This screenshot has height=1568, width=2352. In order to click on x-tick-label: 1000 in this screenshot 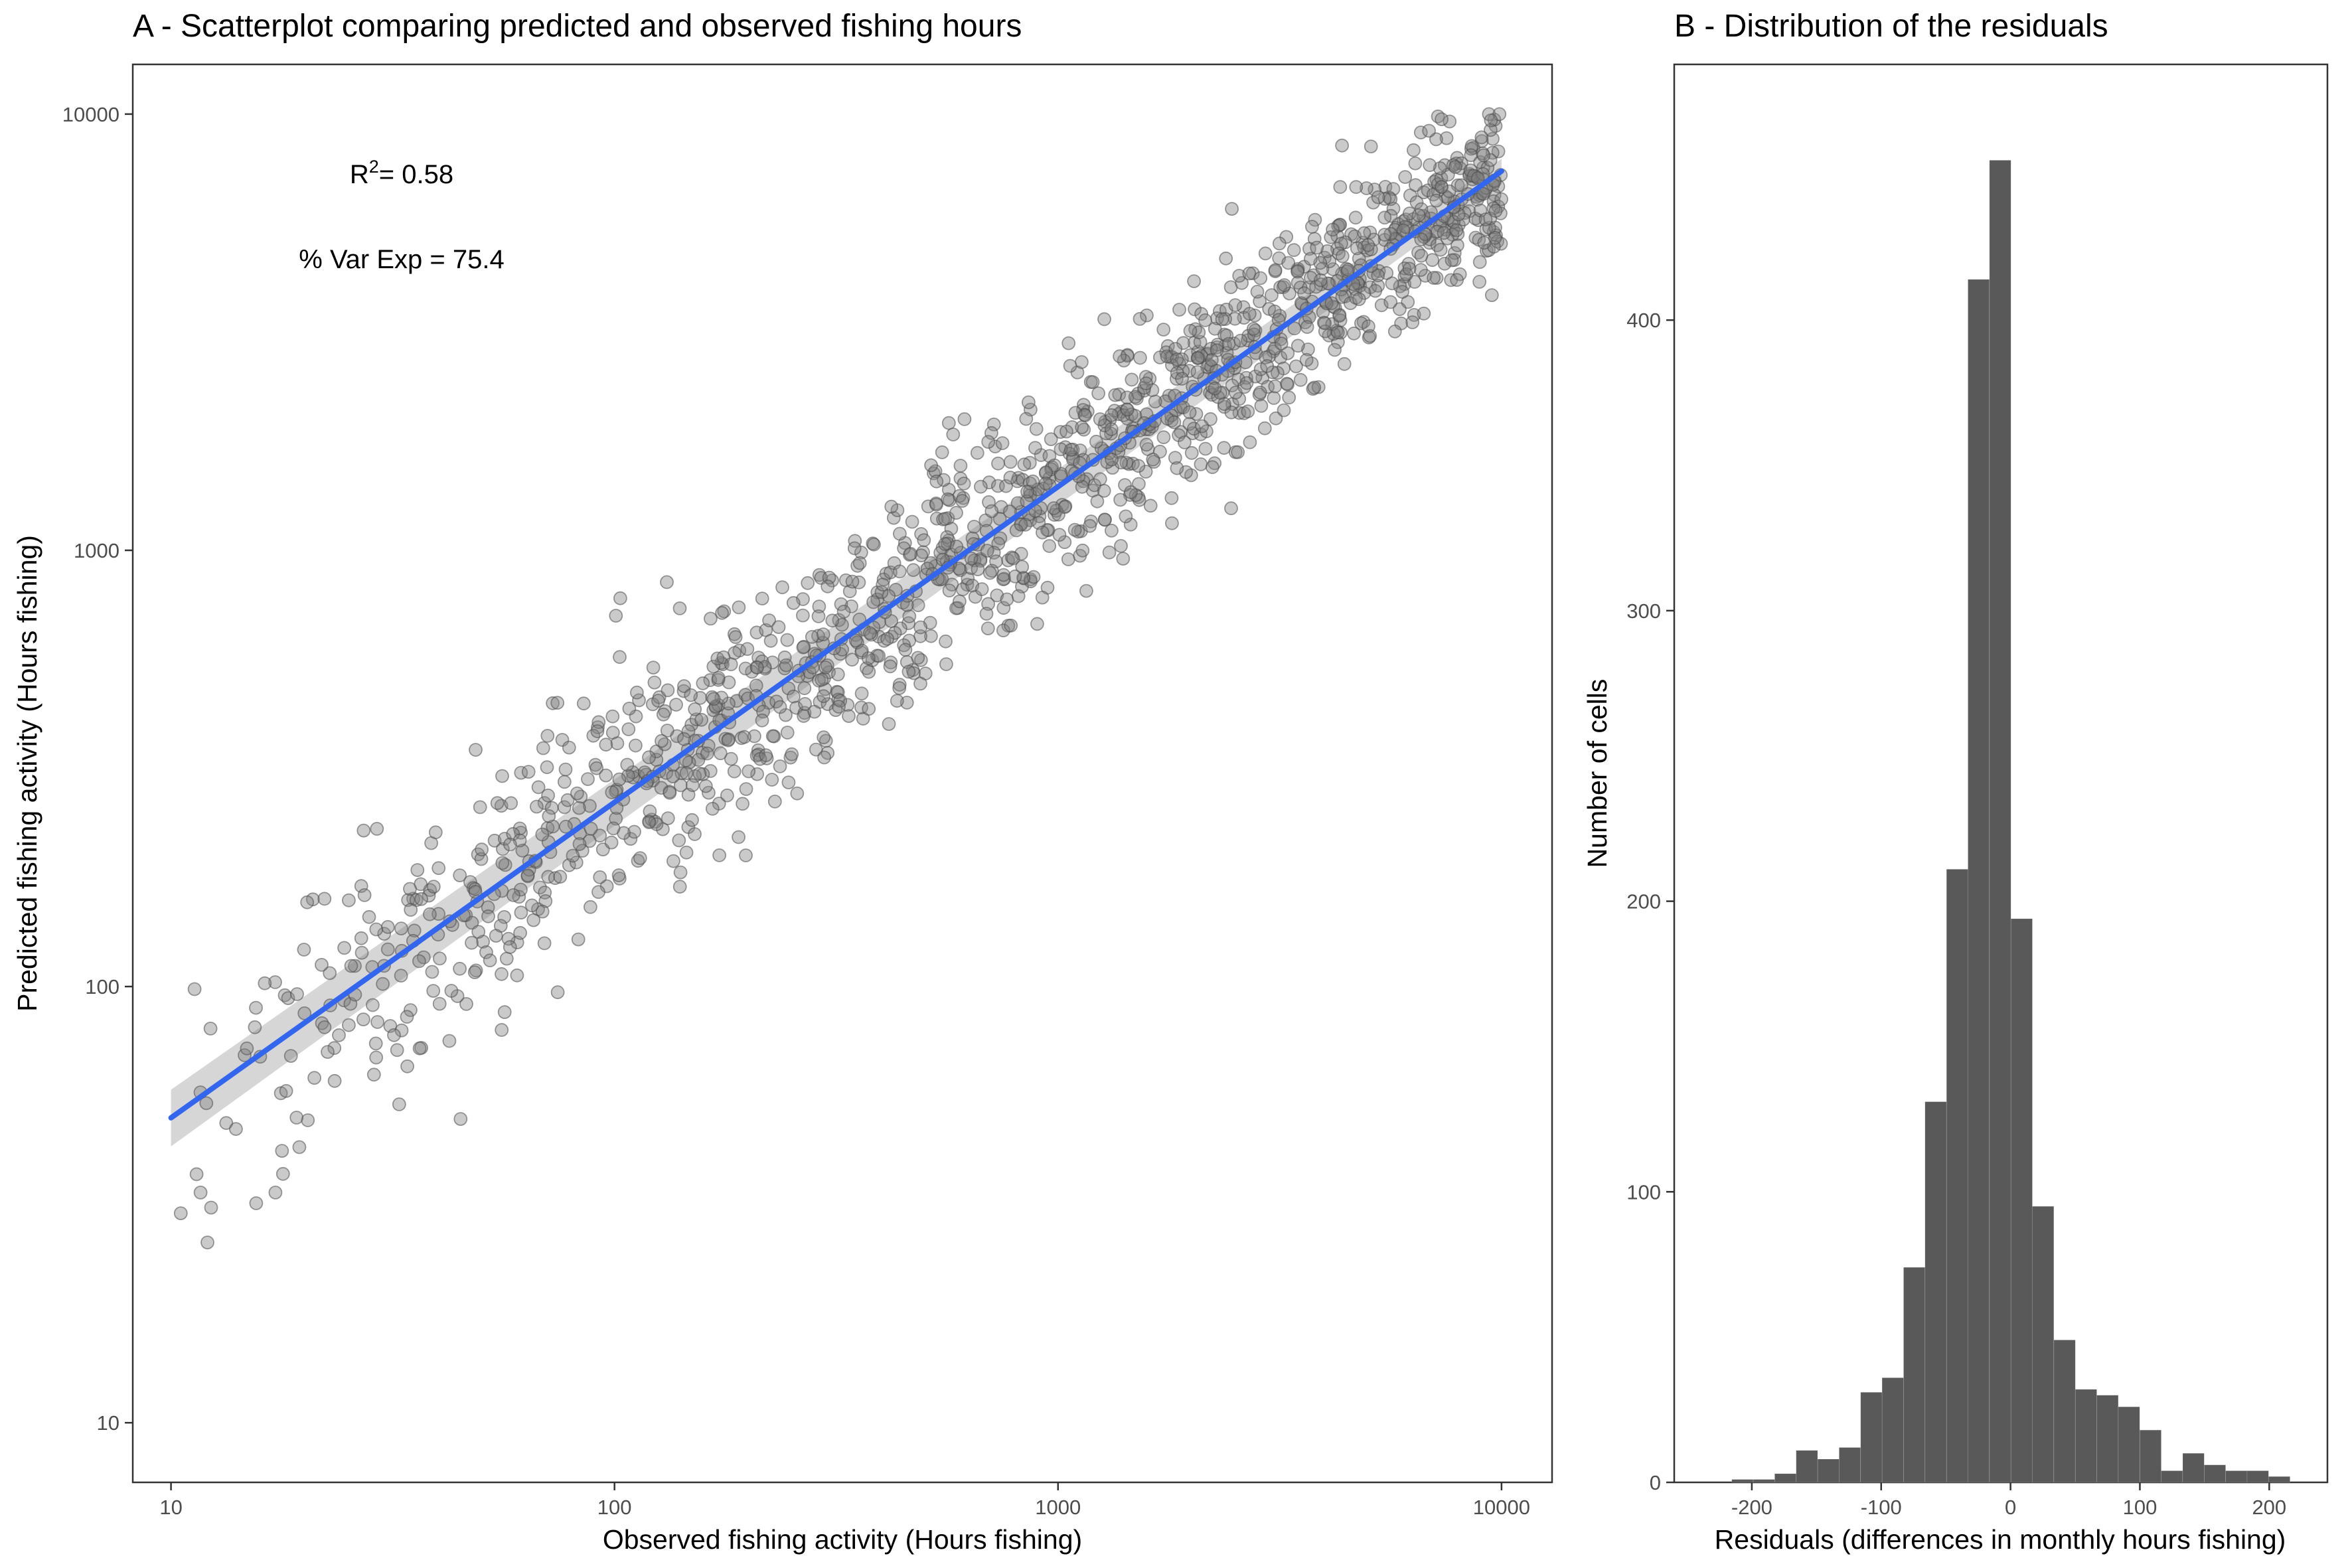, I will do `click(1058, 1508)`.